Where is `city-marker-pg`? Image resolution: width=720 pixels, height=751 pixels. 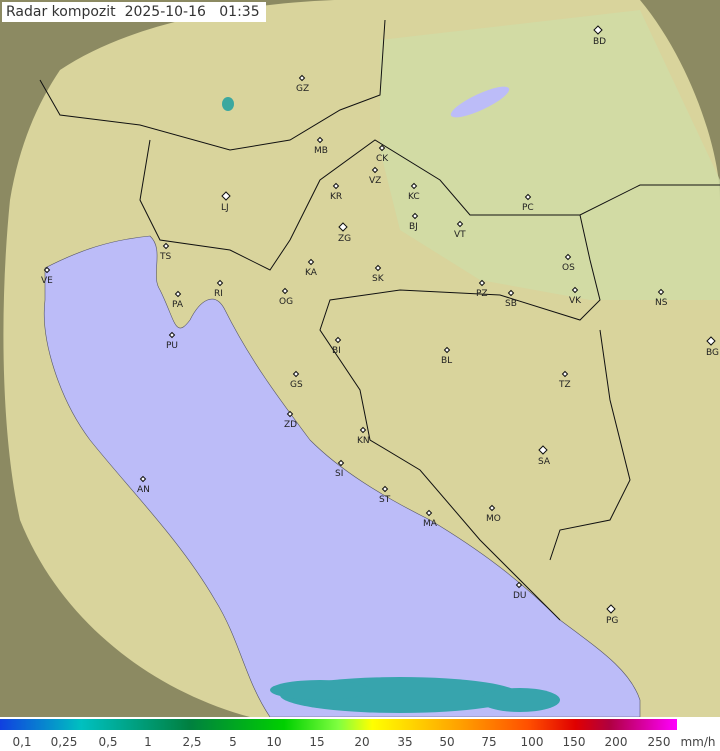 city-marker-pg is located at coordinates (611, 609).